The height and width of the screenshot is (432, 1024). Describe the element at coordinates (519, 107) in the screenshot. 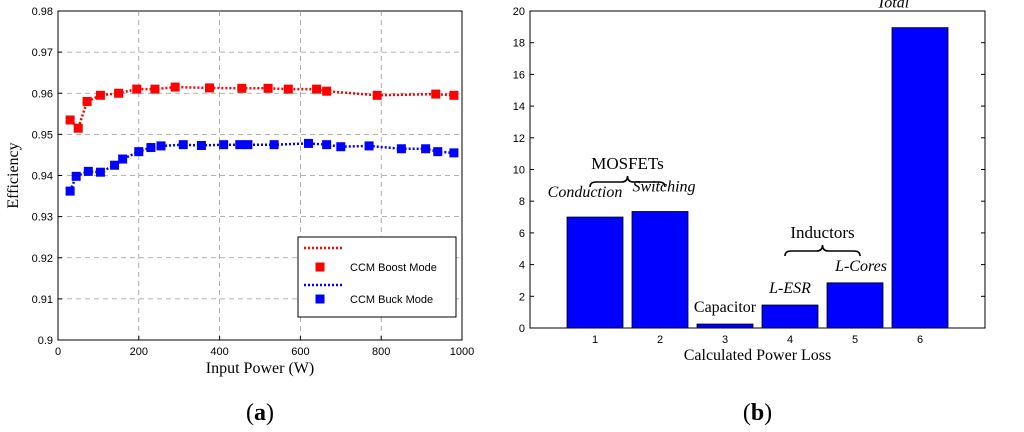

I see `y-tick-label: 14` at that location.